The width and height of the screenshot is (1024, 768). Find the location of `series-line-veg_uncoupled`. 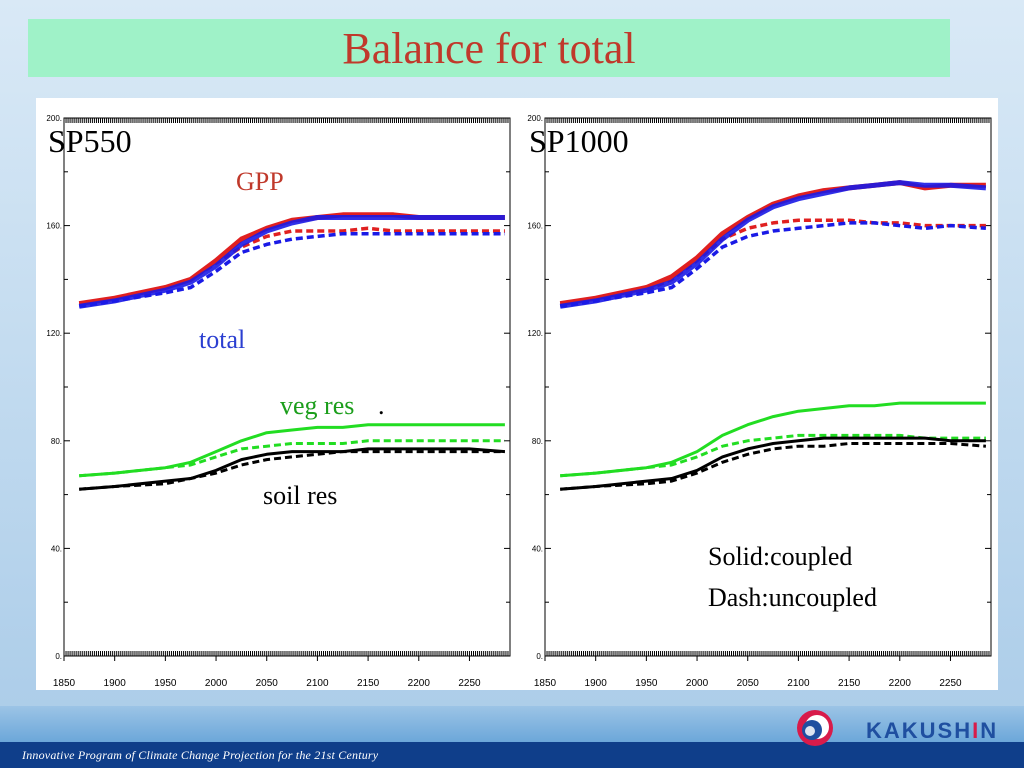

series-line-veg_uncoupled is located at coordinates (292, 458).